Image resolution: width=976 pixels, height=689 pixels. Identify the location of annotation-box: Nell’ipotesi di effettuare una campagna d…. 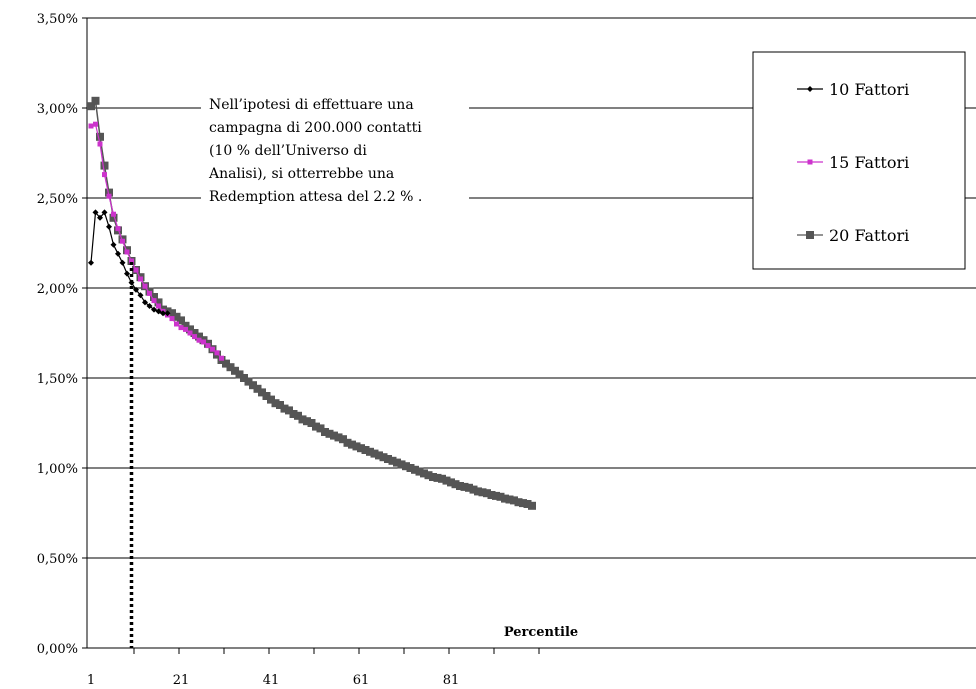
(335, 162).